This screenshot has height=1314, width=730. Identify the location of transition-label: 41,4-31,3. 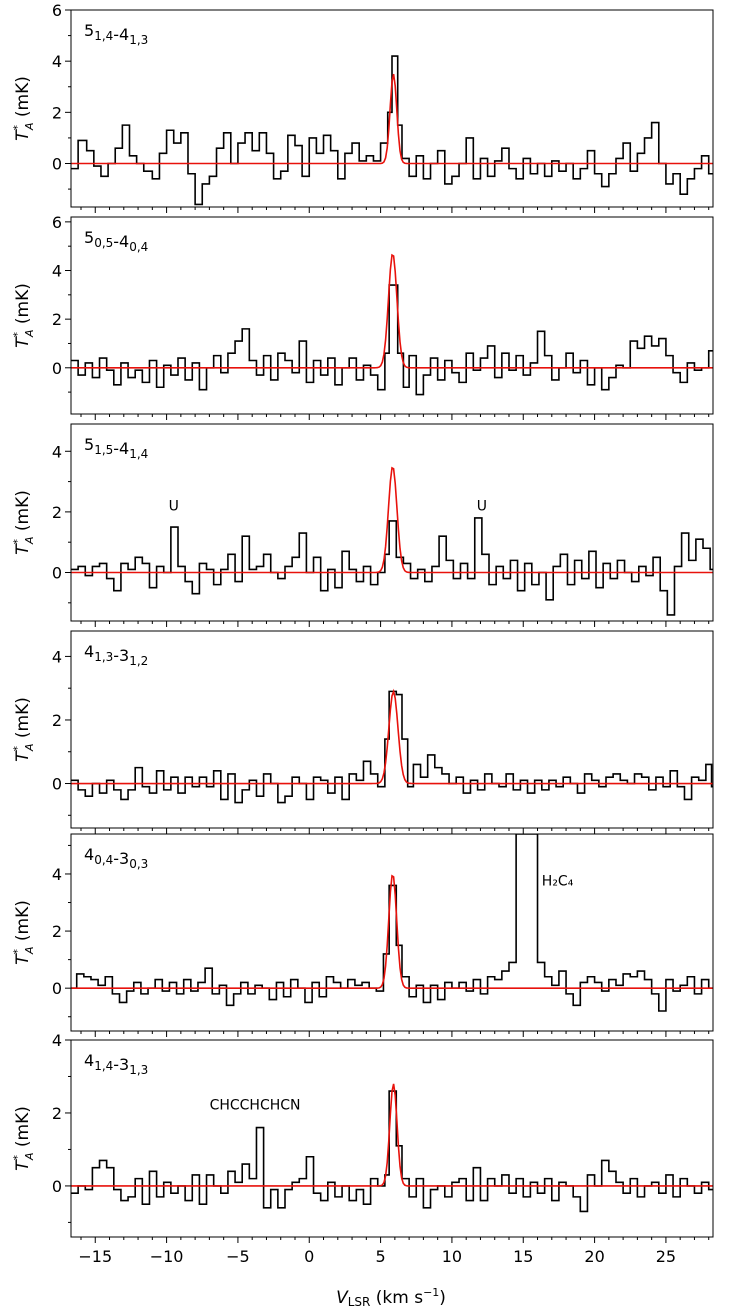
(116, 1064).